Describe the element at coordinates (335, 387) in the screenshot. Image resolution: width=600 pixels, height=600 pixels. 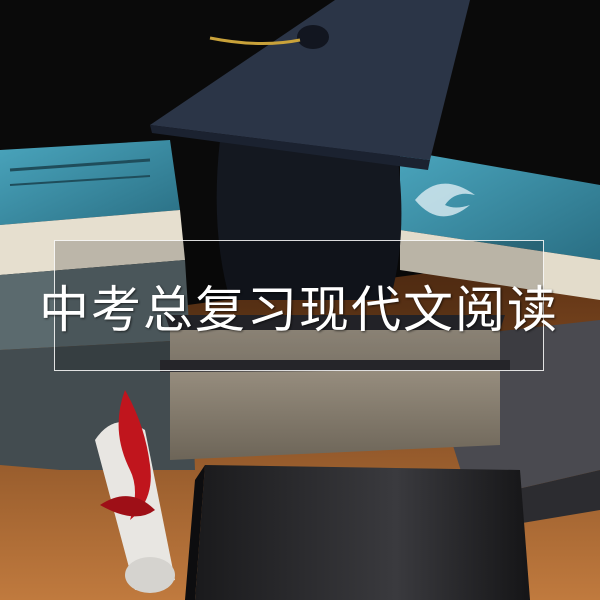
I see `center-book-stack` at that location.